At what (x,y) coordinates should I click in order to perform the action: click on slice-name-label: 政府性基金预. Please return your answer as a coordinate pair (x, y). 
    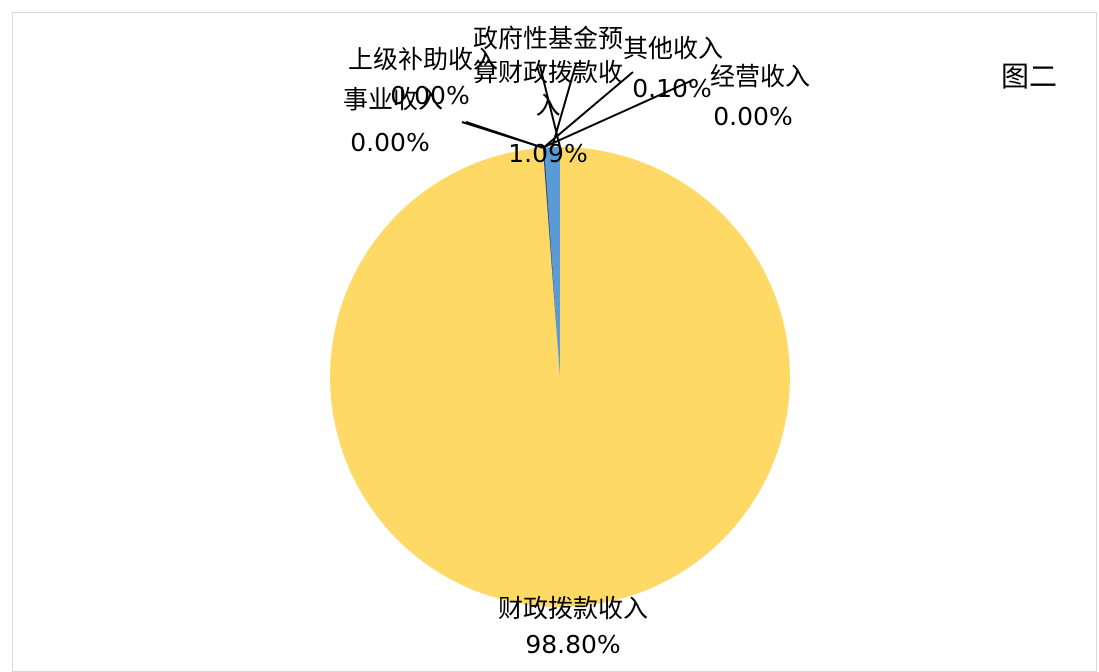
    Looking at the image, I should click on (548, 38).